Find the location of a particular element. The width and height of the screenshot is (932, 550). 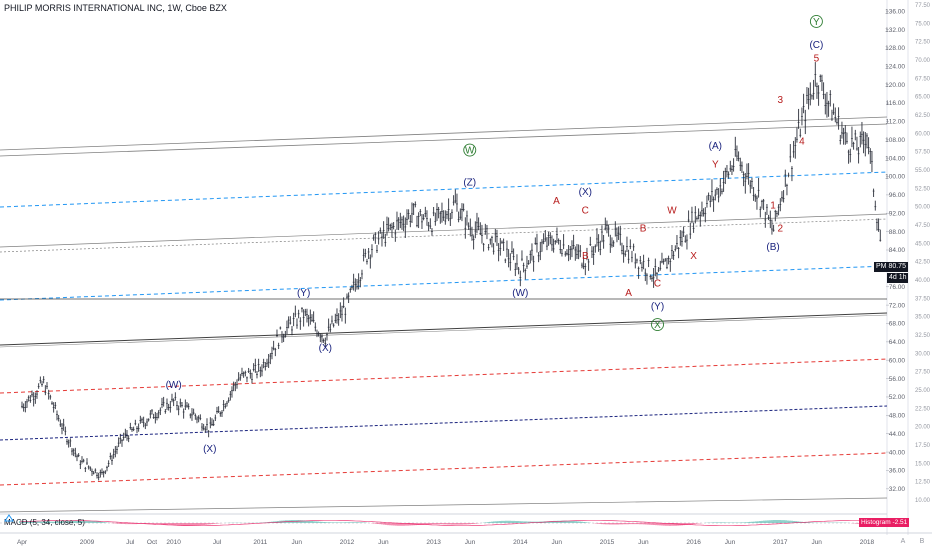

macd-pane is located at coordinates (443, 523).